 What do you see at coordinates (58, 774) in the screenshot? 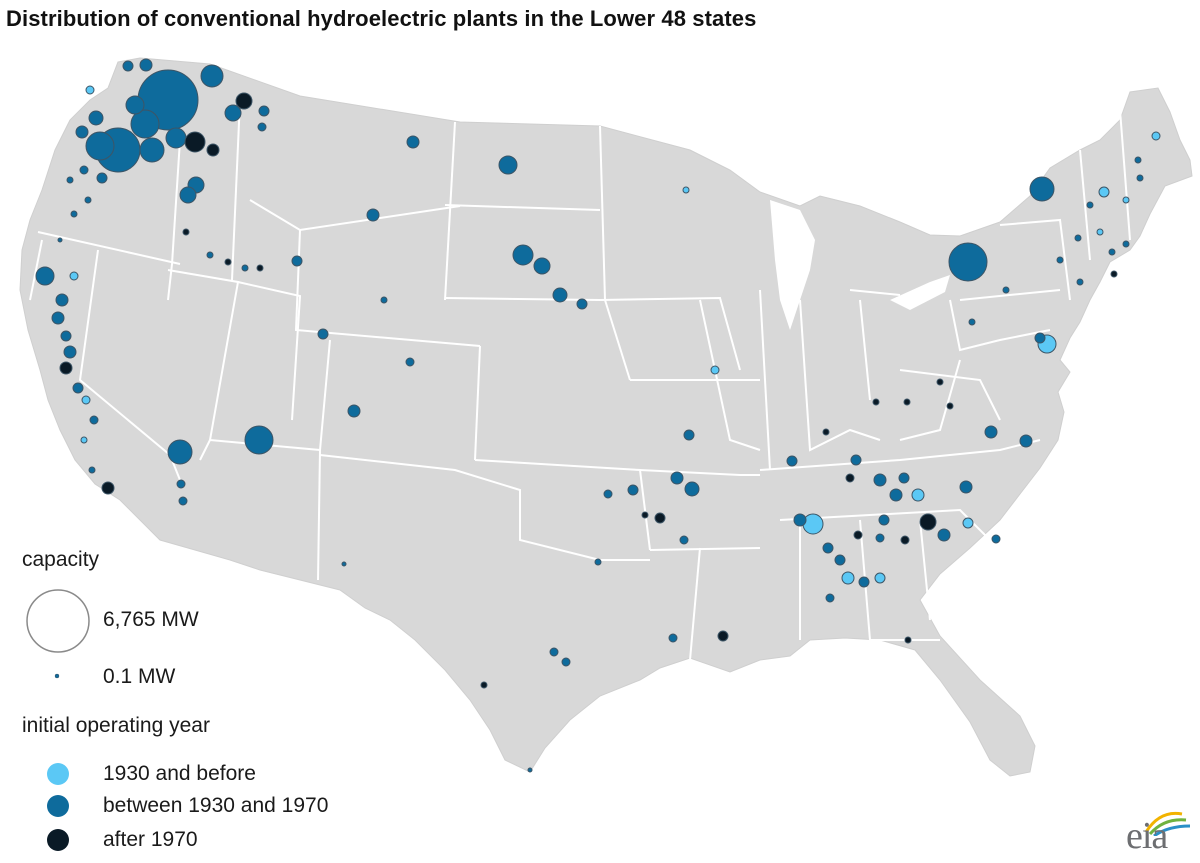
I see `legend-swatch-1930-before` at bounding box center [58, 774].